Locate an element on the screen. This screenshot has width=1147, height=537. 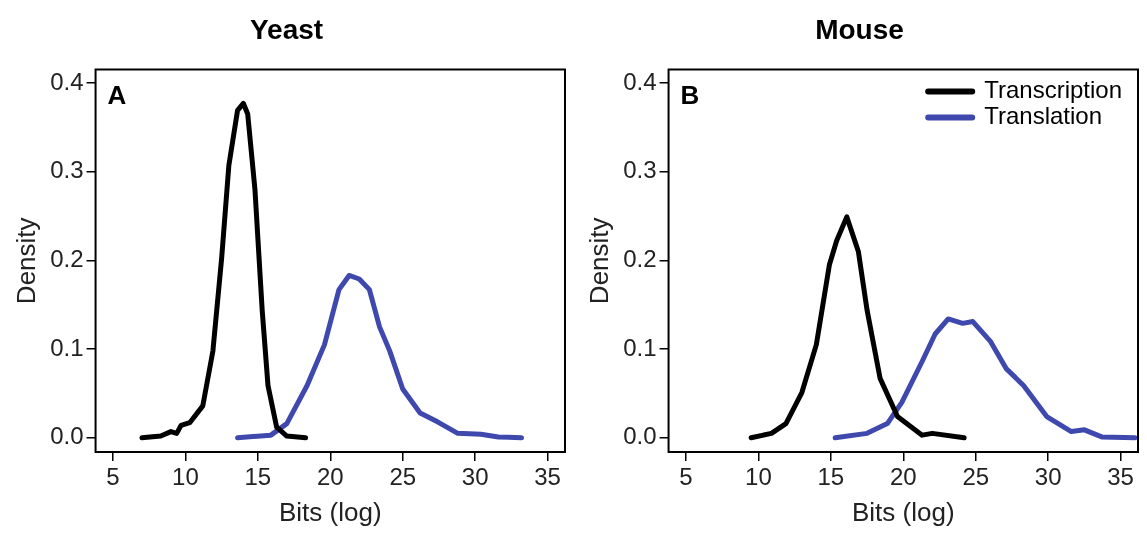
annotation: A is located at coordinates (117, 94).